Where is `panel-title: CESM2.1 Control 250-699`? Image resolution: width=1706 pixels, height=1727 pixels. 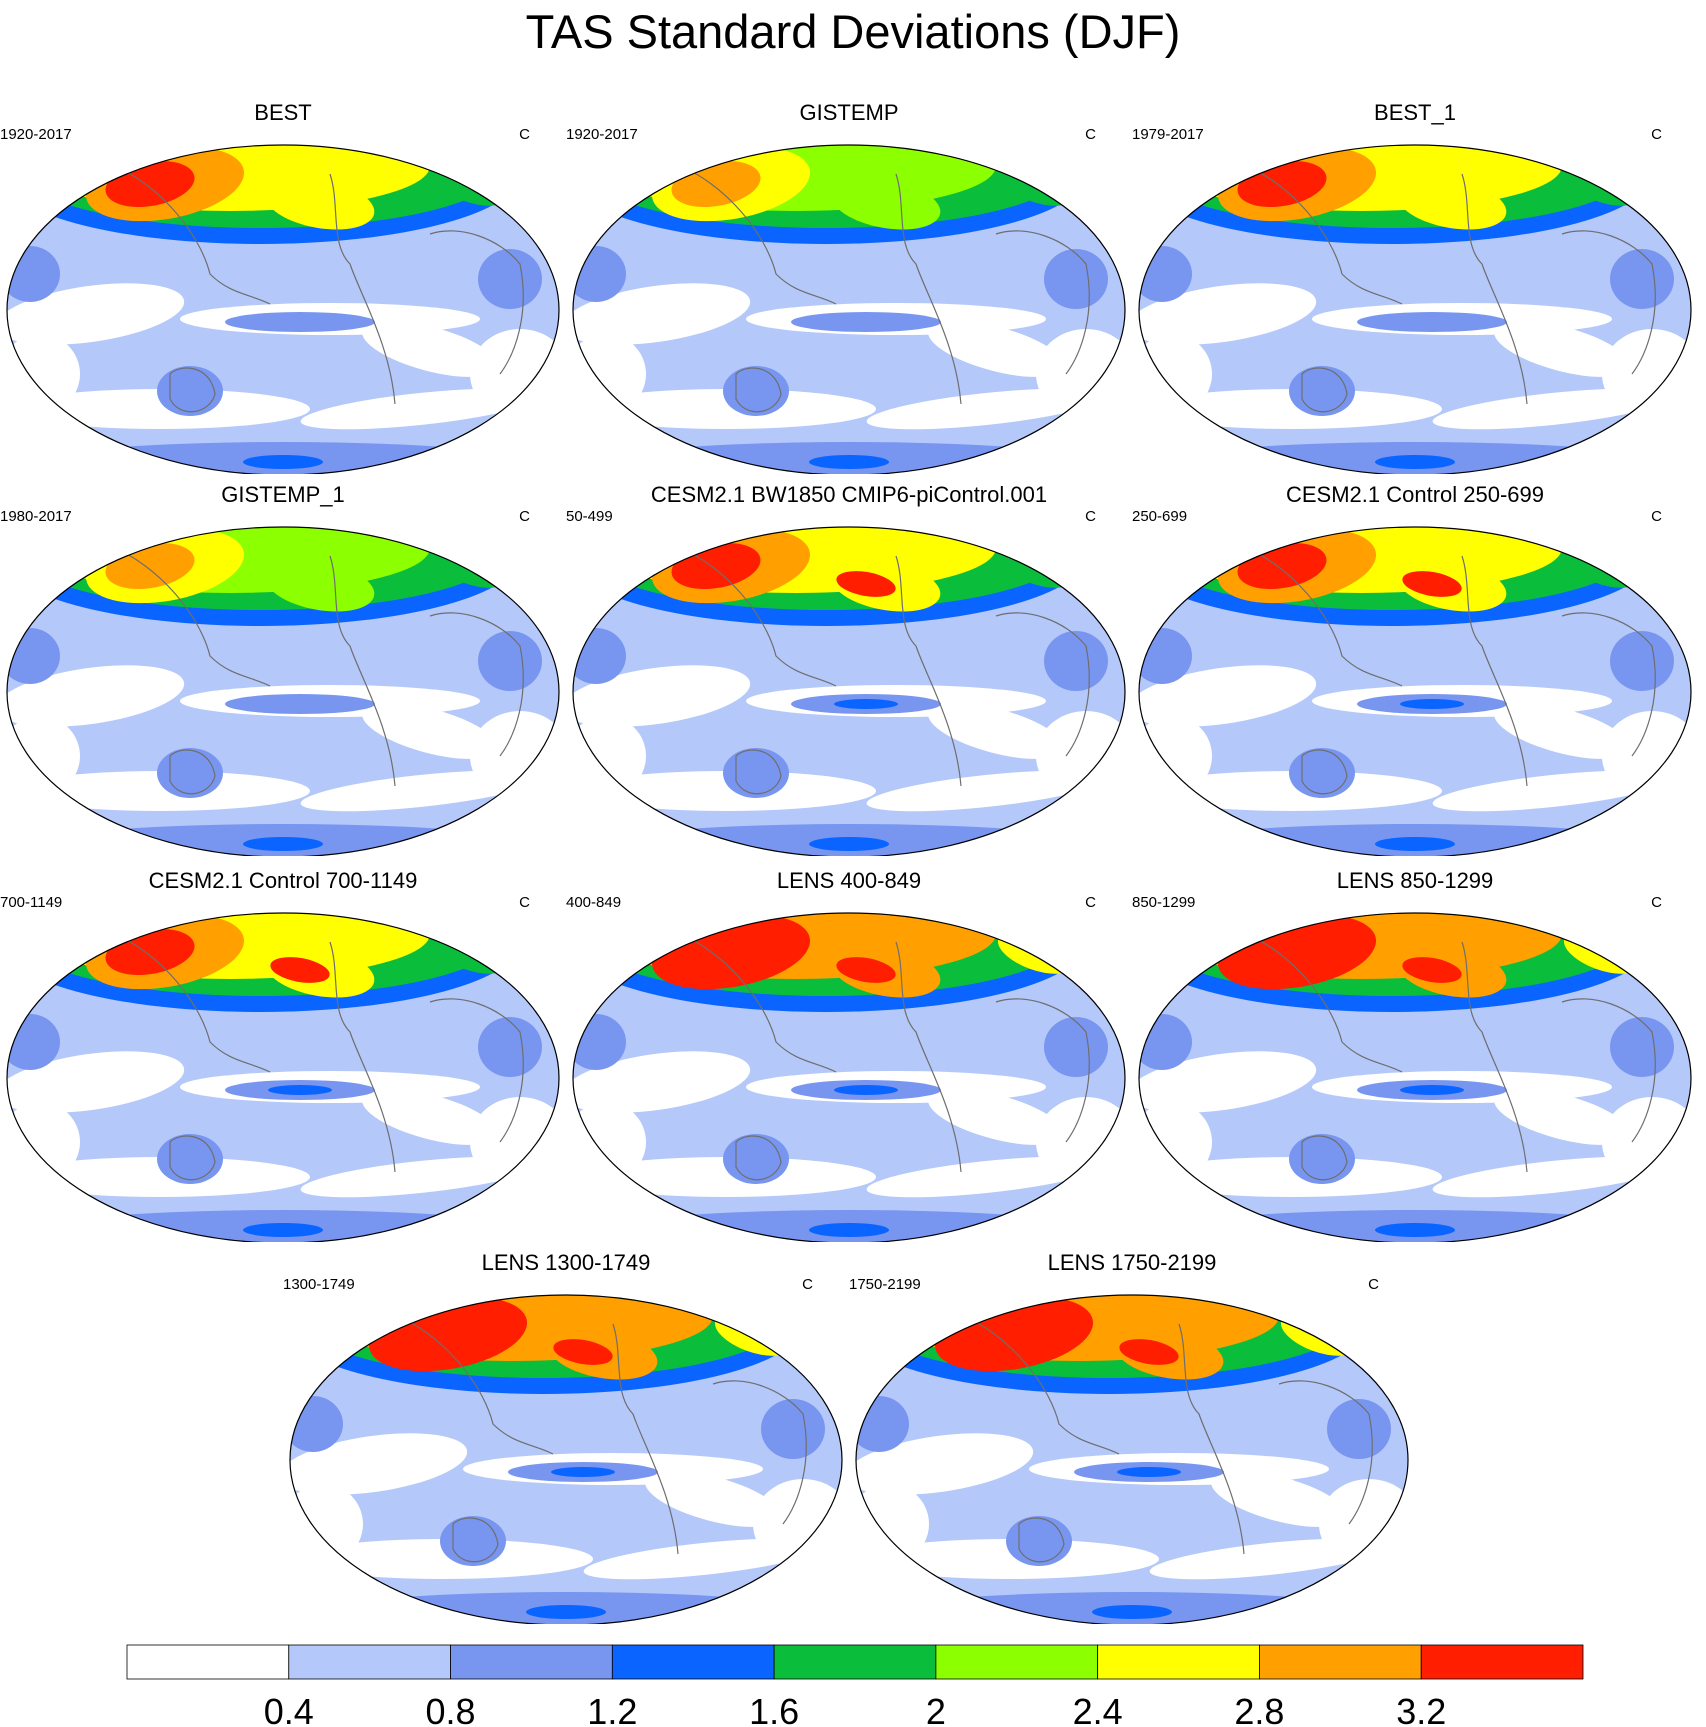
panel-title: CESM2.1 Control 250-699 is located at coordinates (1415, 494).